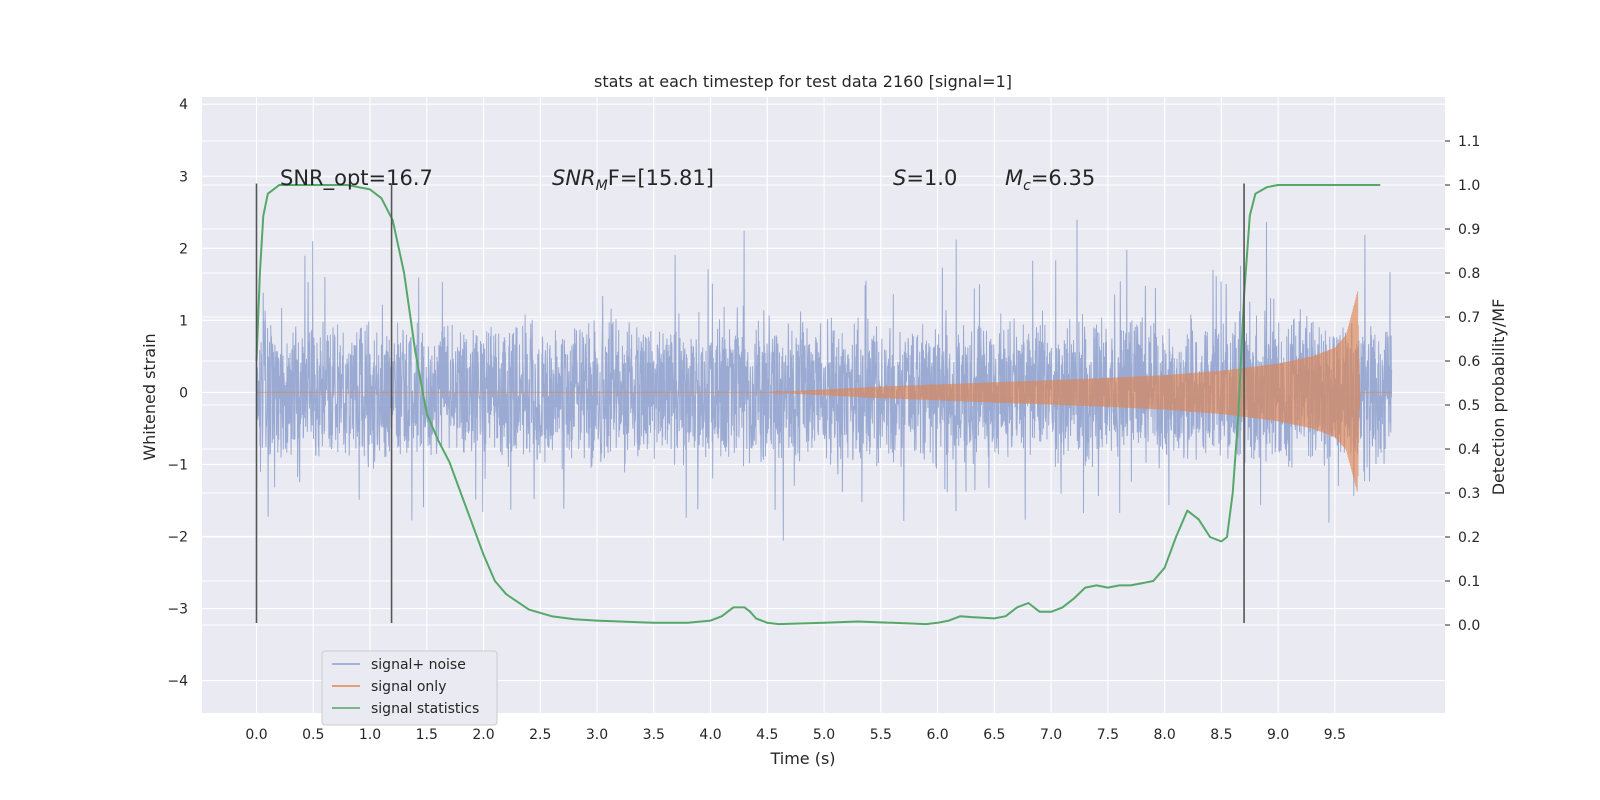 The image size is (1600, 800). What do you see at coordinates (1469, 582) in the screenshot?
I see `y-right-tick-label: 0.1` at bounding box center [1469, 582].